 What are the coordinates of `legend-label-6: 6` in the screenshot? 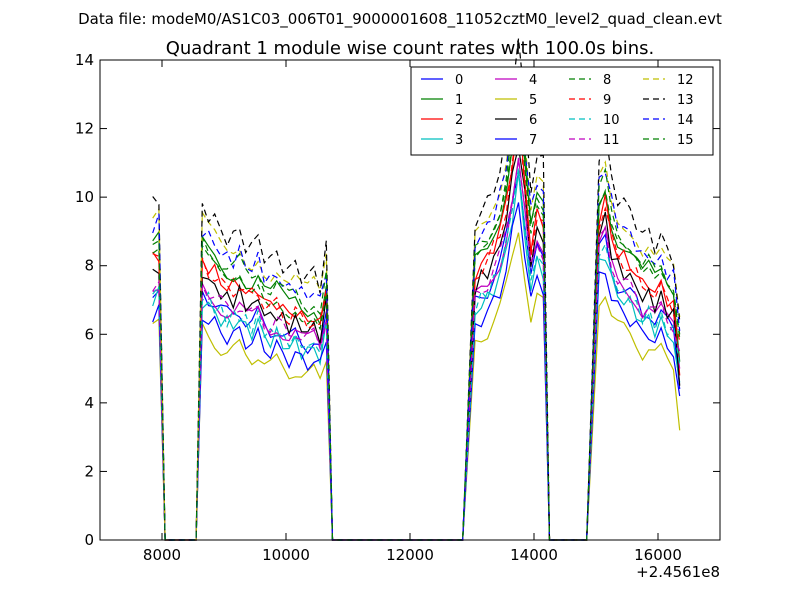 It's located at (533, 120).